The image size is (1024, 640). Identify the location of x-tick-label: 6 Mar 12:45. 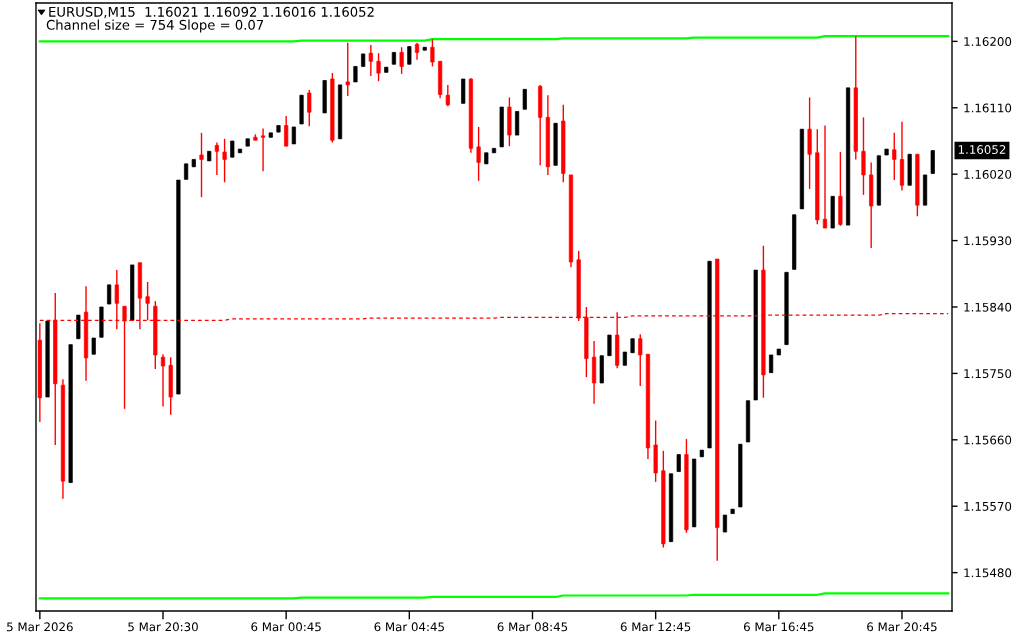
(655, 627).